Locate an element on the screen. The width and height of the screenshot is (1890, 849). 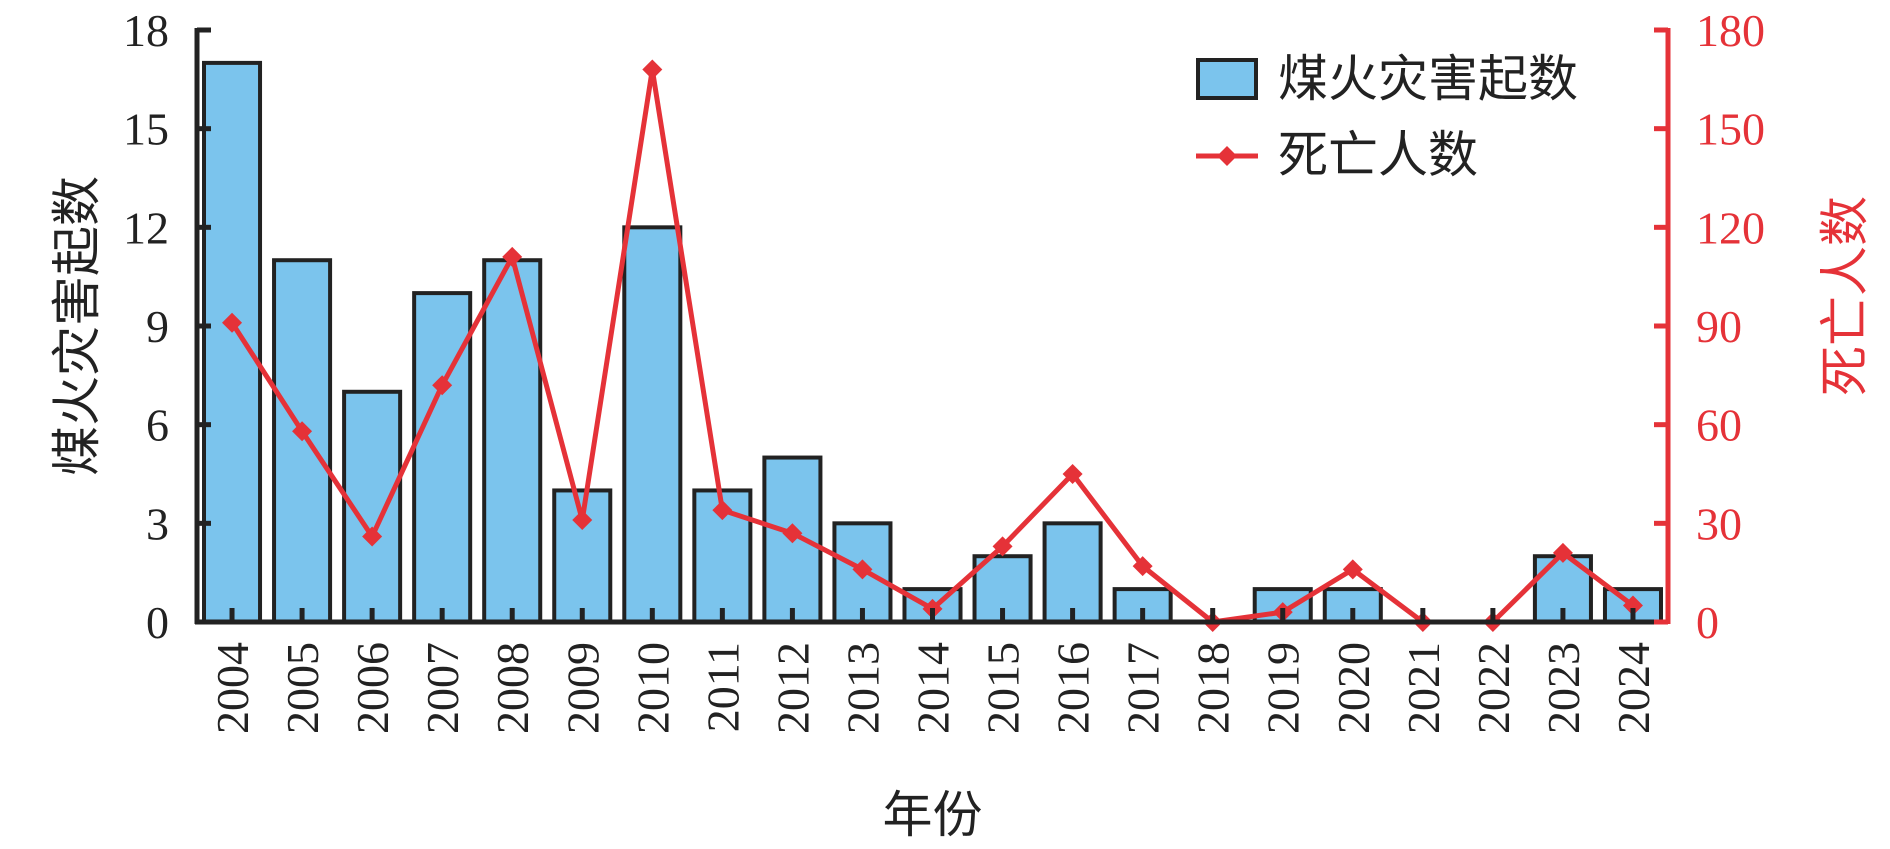
x-tick-label: 2023 is located at coordinates (1563, 688).